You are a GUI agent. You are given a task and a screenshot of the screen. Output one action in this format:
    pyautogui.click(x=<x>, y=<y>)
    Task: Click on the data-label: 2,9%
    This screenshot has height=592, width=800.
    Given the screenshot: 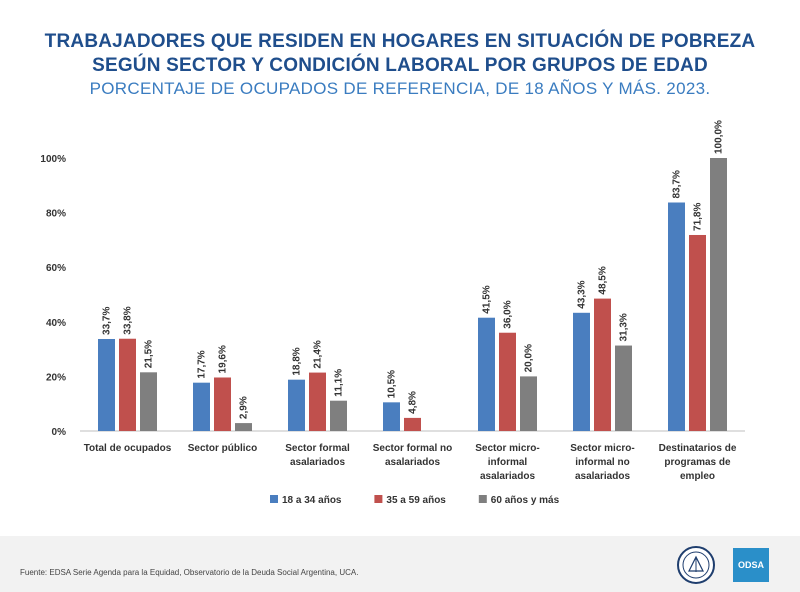 What is the action you would take?
    pyautogui.click(x=244, y=407)
    